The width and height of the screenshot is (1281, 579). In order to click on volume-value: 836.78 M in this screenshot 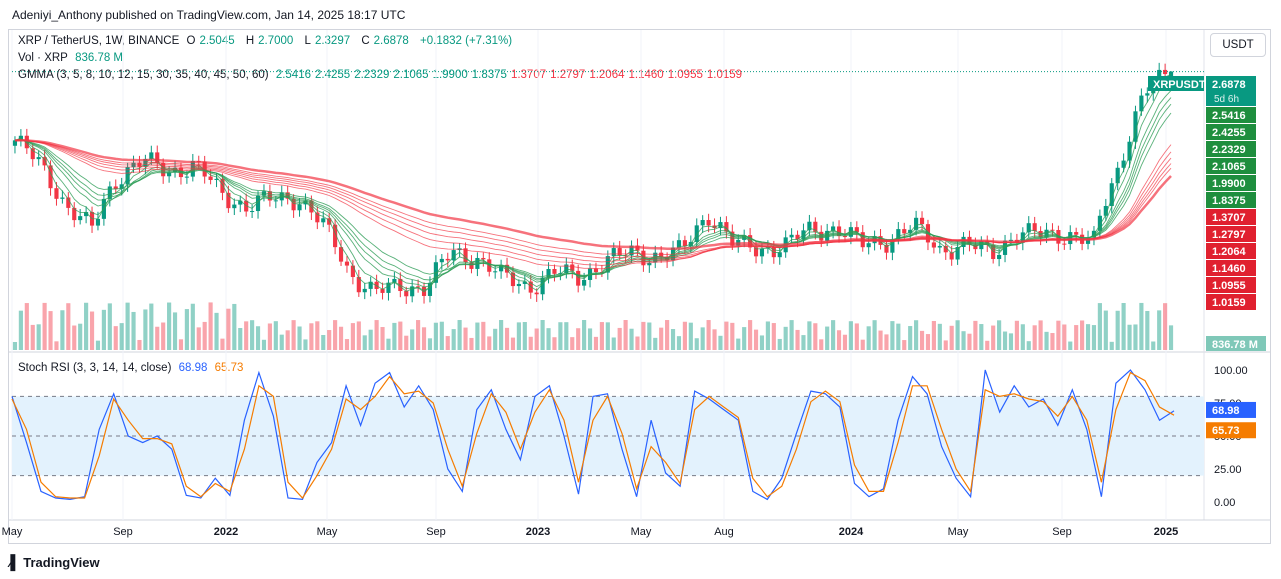, I will do `click(99, 58)`.